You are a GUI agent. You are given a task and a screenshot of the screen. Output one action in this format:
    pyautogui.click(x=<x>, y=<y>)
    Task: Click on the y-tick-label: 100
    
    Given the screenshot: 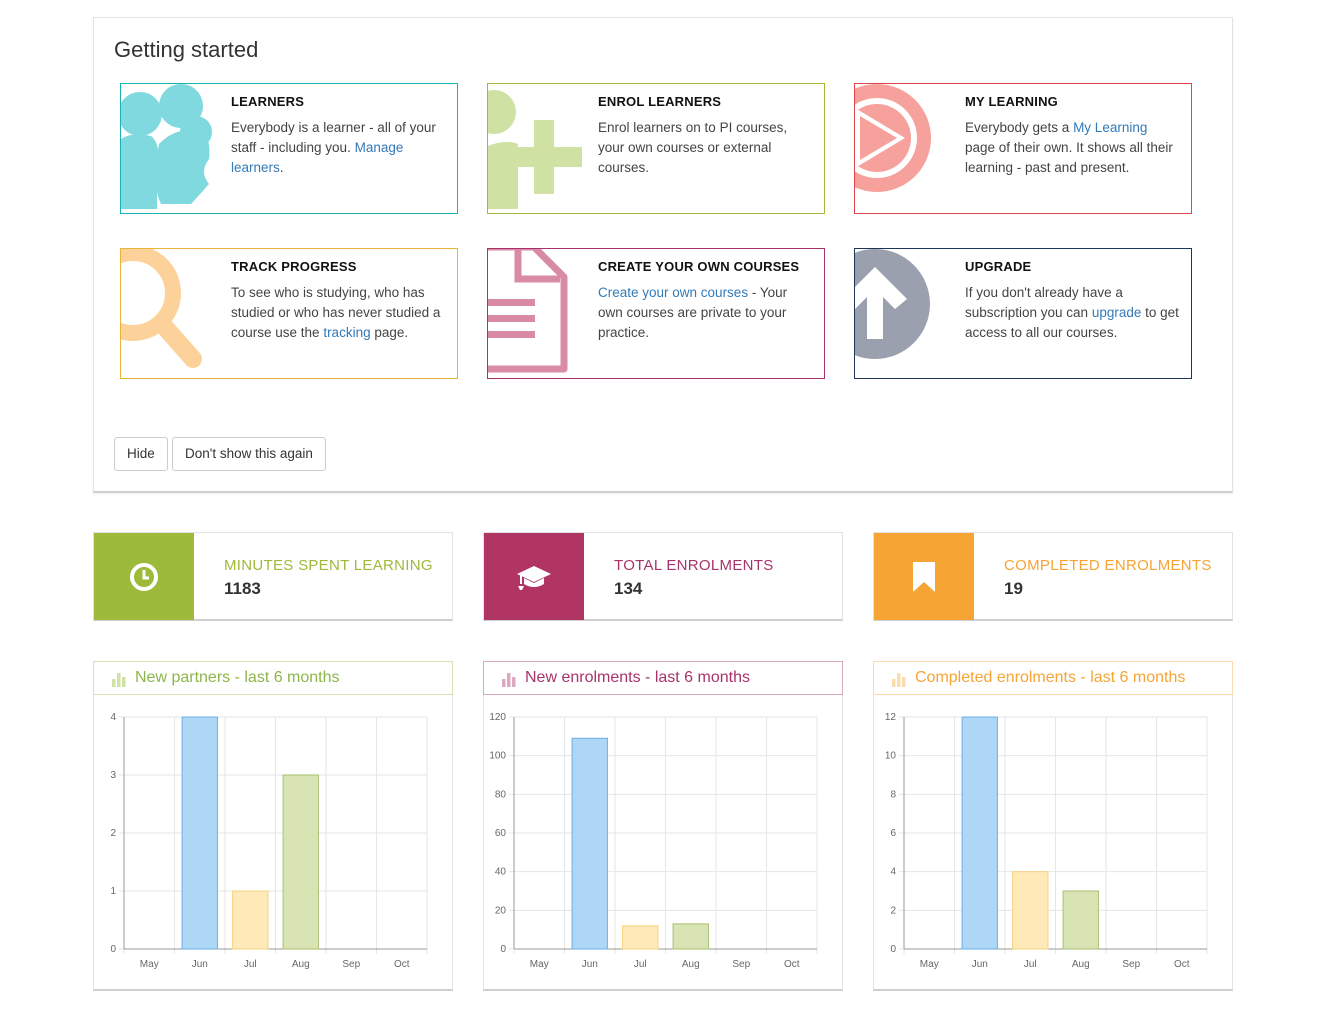 What is the action you would take?
    pyautogui.click(x=497, y=756)
    